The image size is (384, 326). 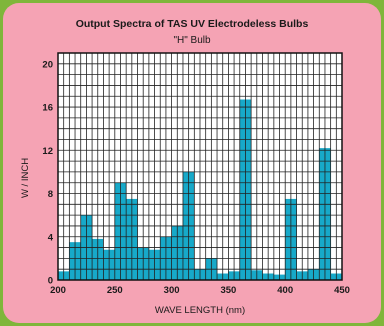 What do you see at coordinates (50, 194) in the screenshot?
I see `y-tick-label: 8` at bounding box center [50, 194].